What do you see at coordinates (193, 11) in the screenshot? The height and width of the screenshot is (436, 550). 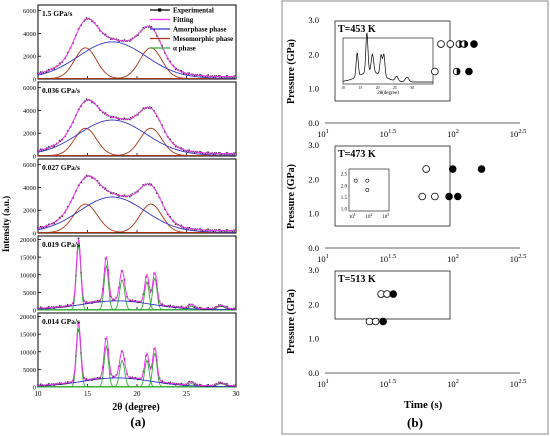 I see `legend-label: Experimental` at bounding box center [193, 11].